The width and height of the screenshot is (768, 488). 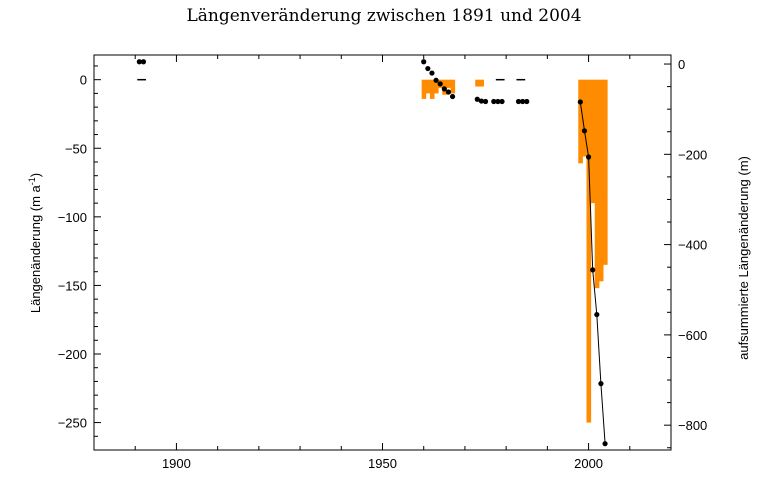 I want to click on bar-1984, so click(x=523, y=79).